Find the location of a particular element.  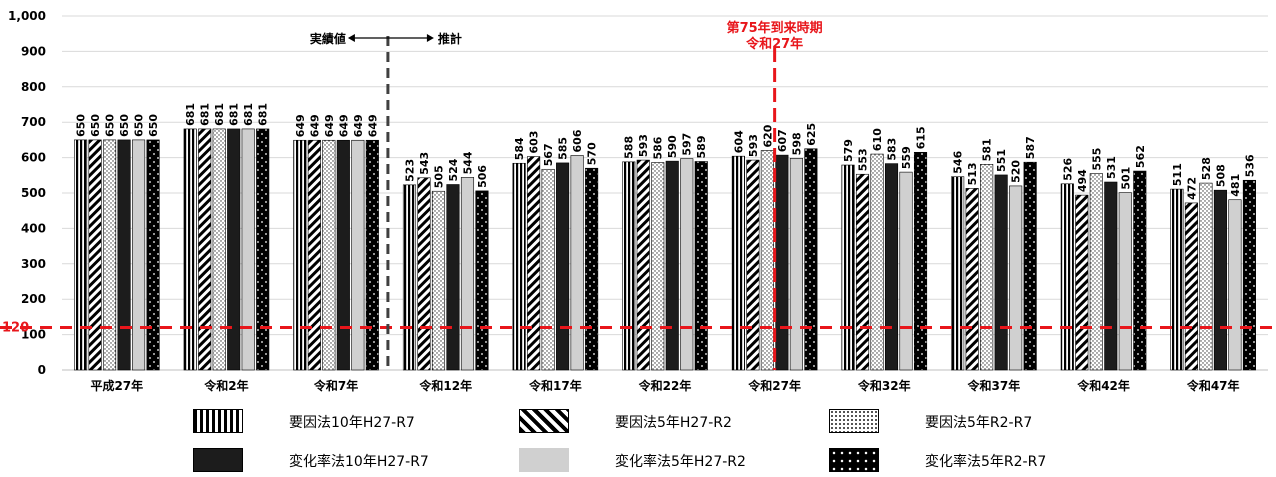

data-label: 598 is located at coordinates (796, 143).